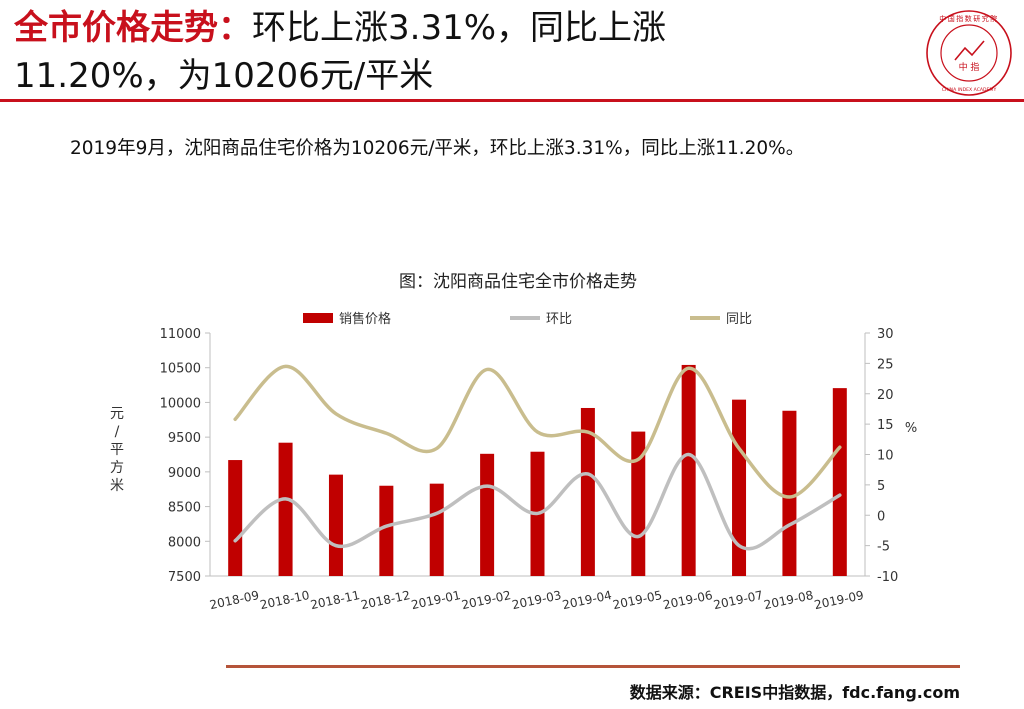 This screenshot has width=1024, height=709. I want to click on y-left-axis-label-char: 平, so click(117, 450).